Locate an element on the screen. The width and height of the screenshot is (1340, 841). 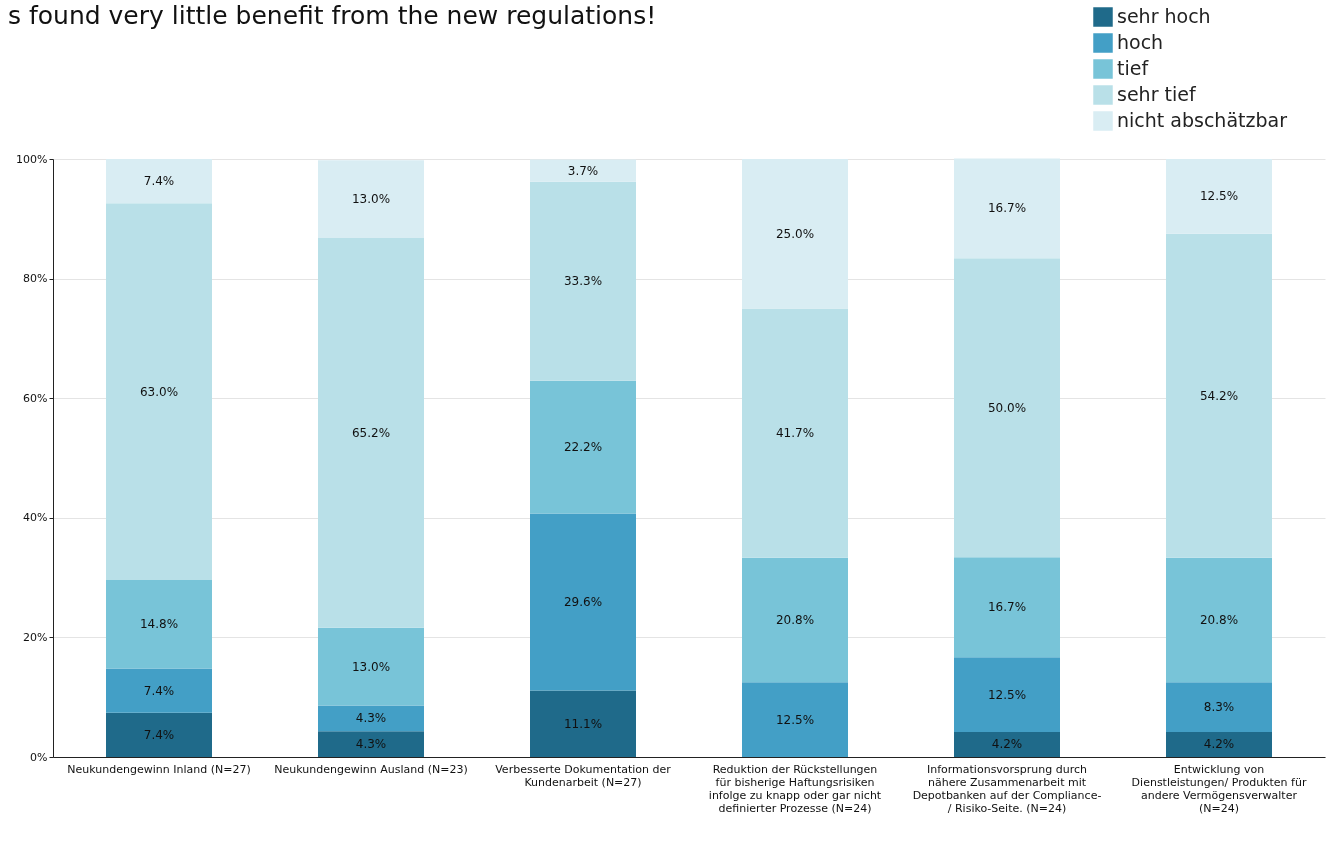
y-tick-label: 80% is located at coordinates (35, 279).